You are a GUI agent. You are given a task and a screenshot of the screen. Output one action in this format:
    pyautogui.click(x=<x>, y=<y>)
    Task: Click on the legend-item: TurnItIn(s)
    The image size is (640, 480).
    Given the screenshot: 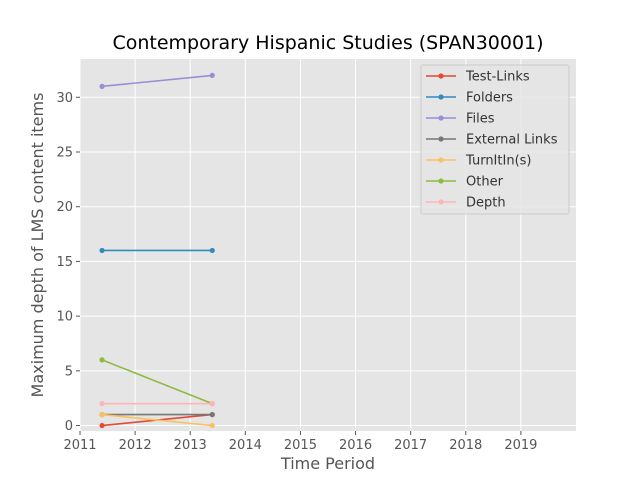 What is the action you would take?
    pyautogui.click(x=478, y=161)
    